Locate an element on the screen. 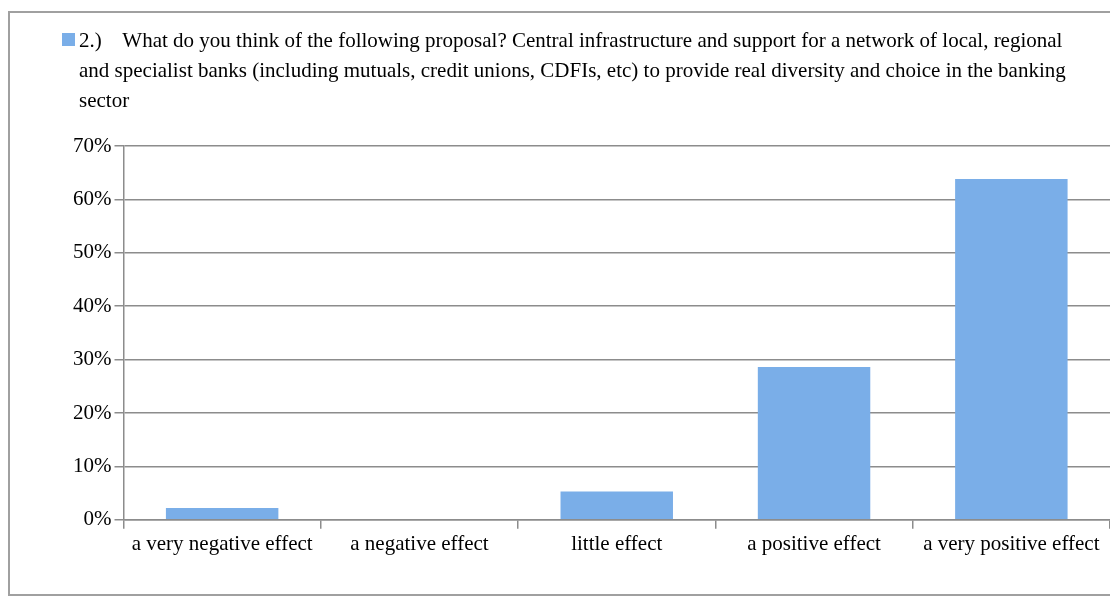 Image resolution: width=1110 pixels, height=610 pixels. x-tick-label: a very positive effect is located at coordinates (1011, 542).